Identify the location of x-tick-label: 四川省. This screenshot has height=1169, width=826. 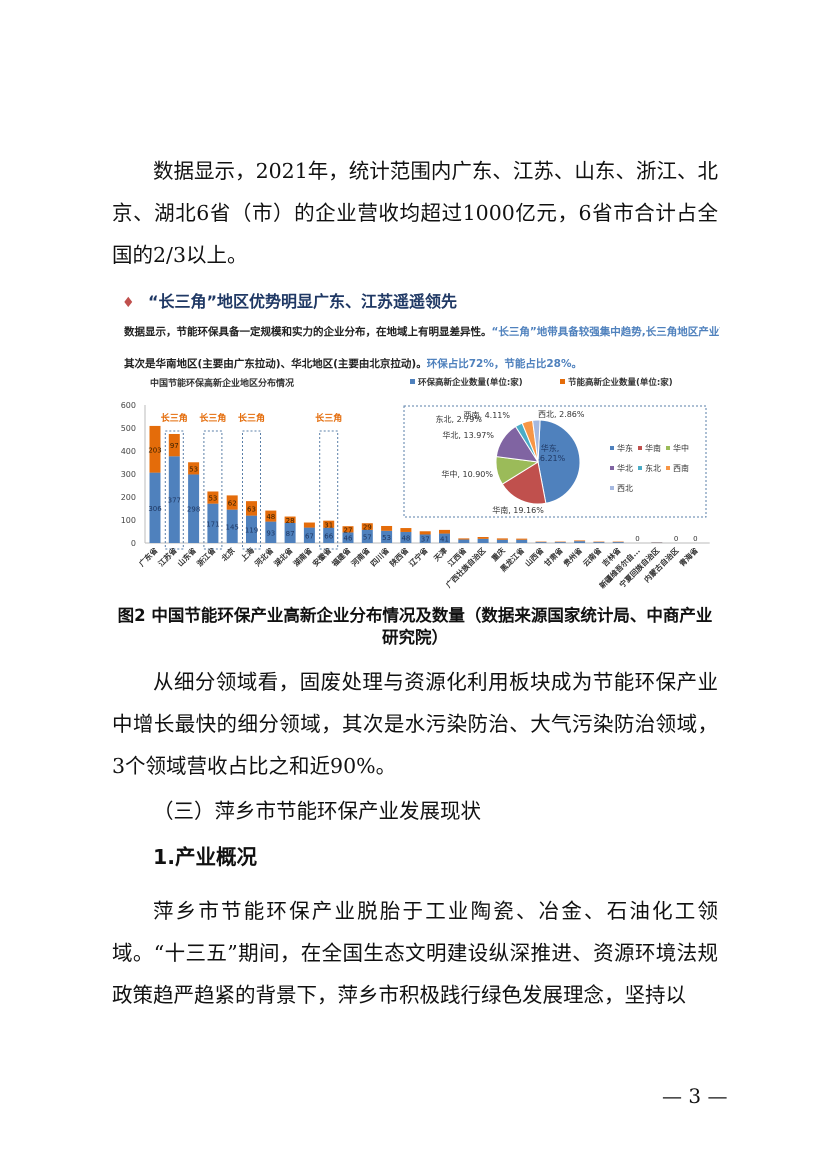
(379, 556).